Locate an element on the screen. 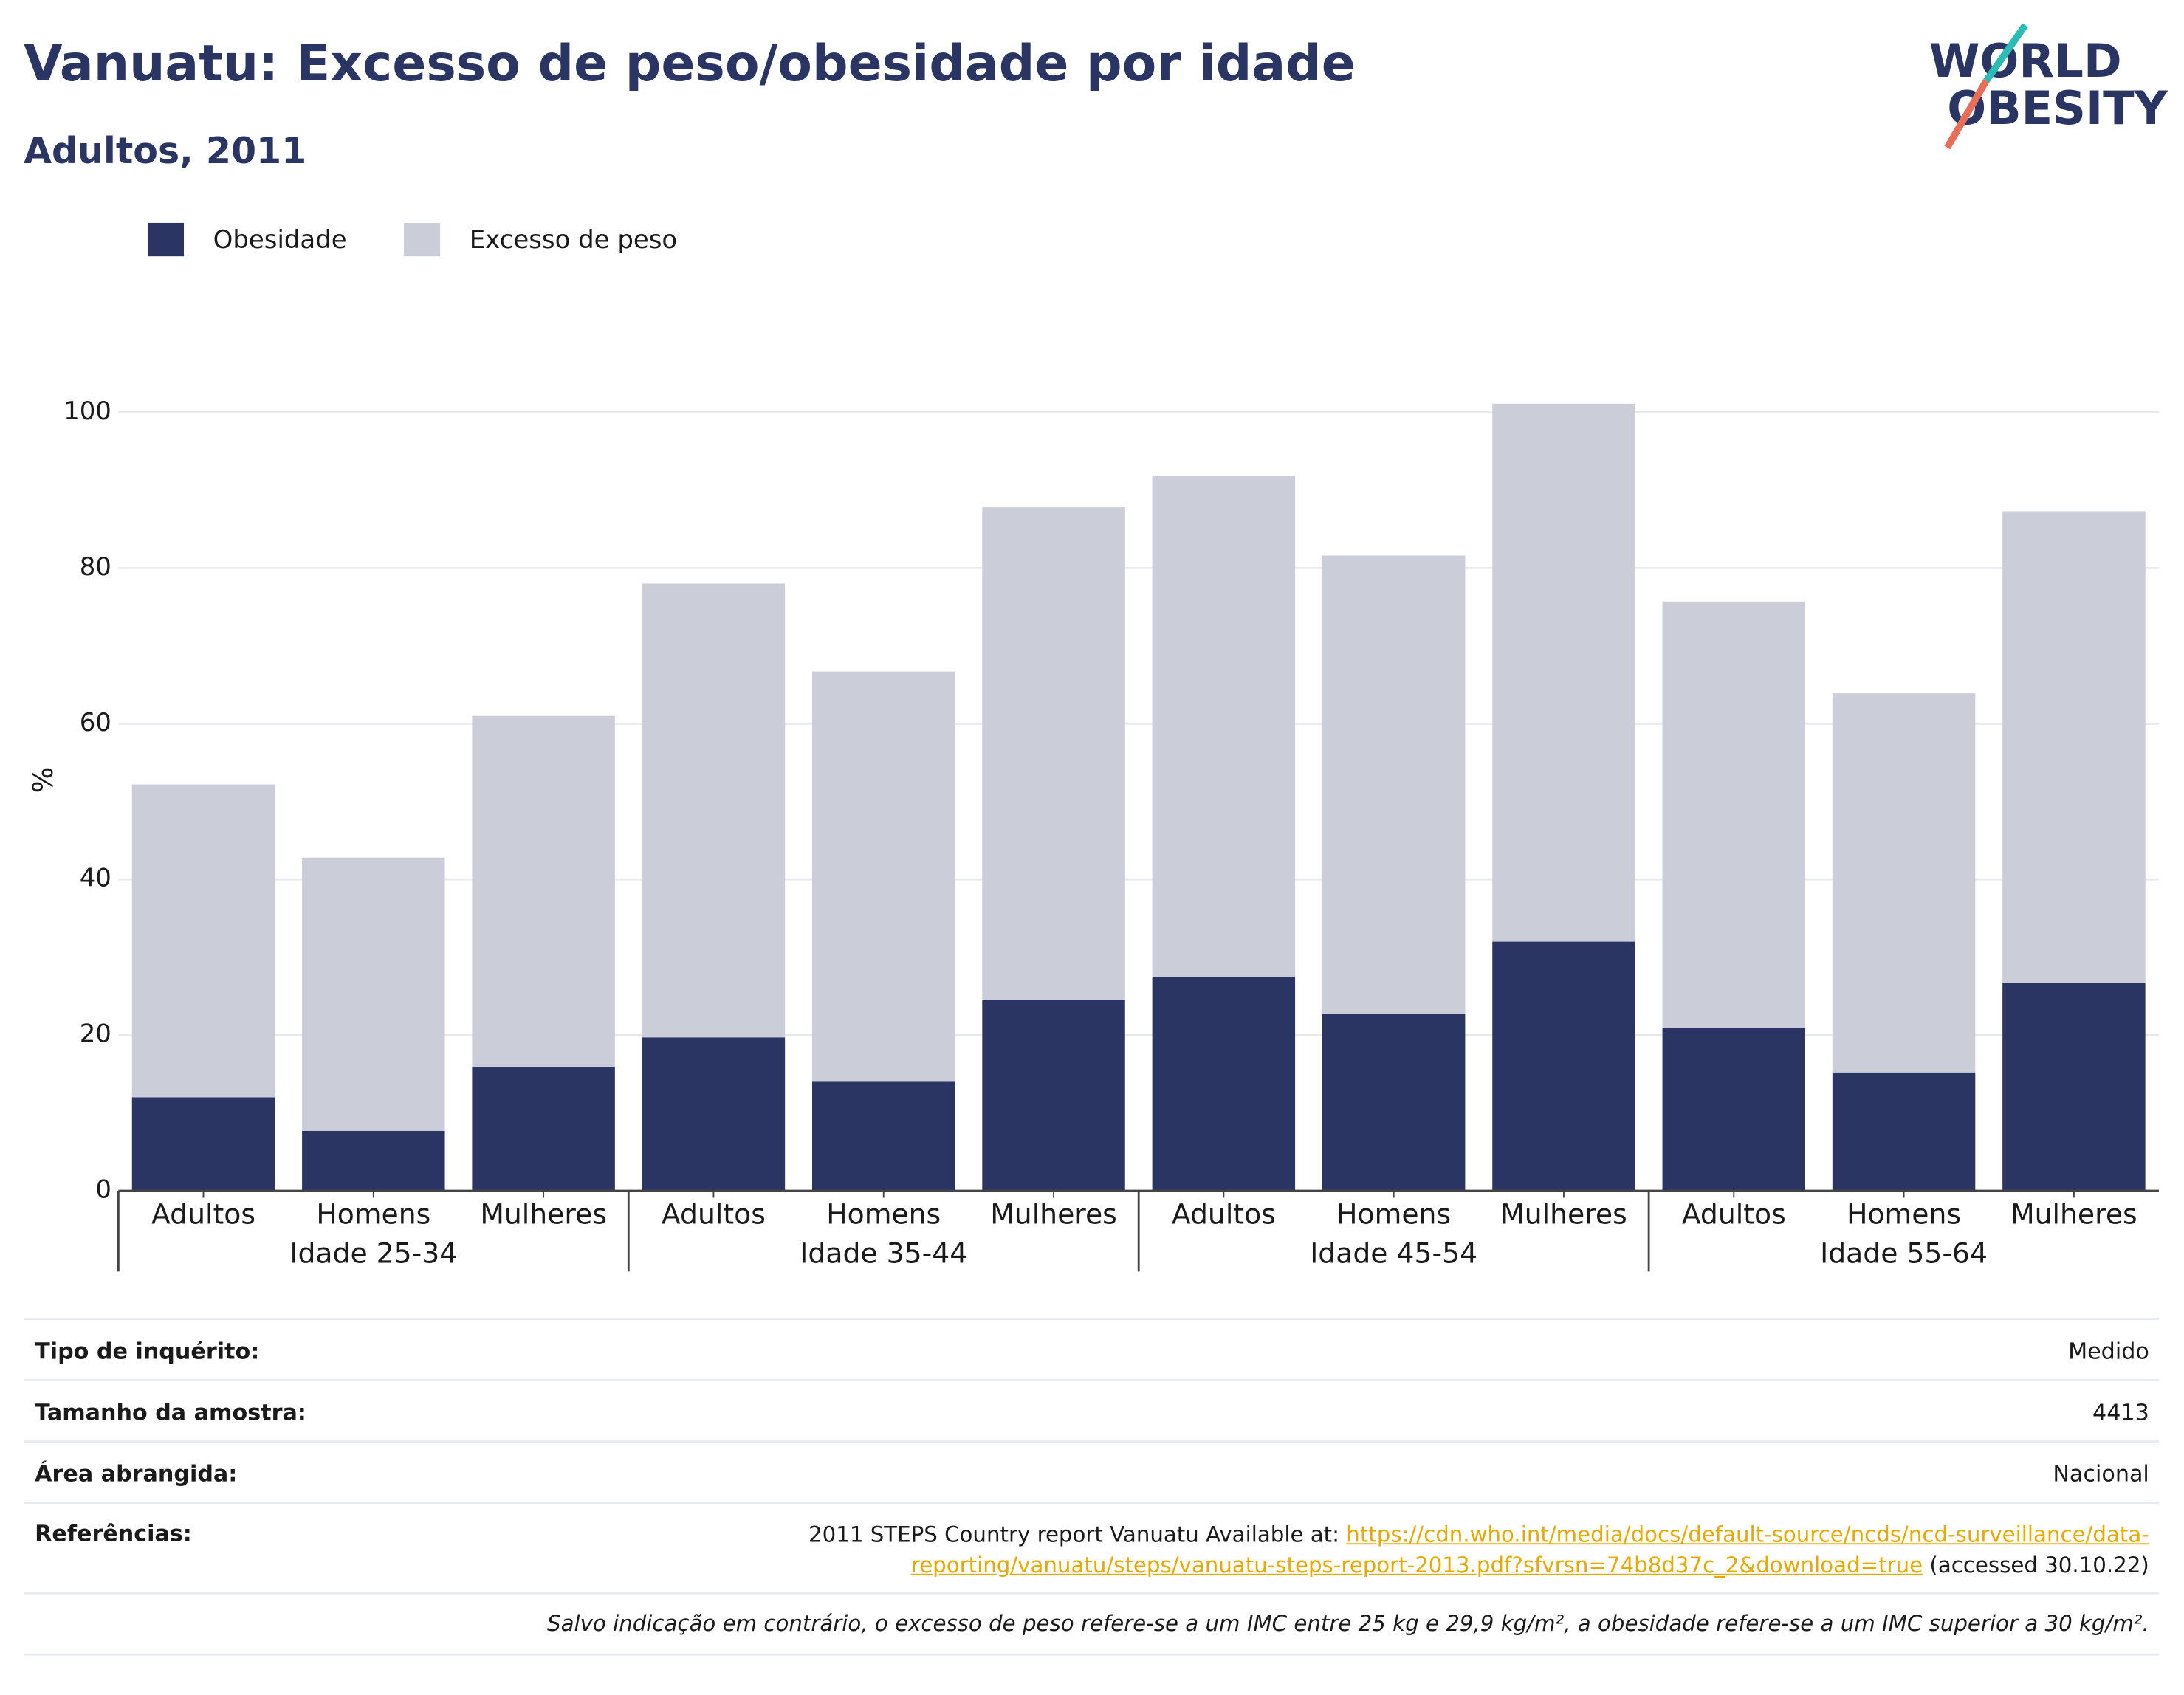 The height and width of the screenshot is (1695, 2184). reference-accessed: (accessed 30.10.22) is located at coordinates (2039, 1565).